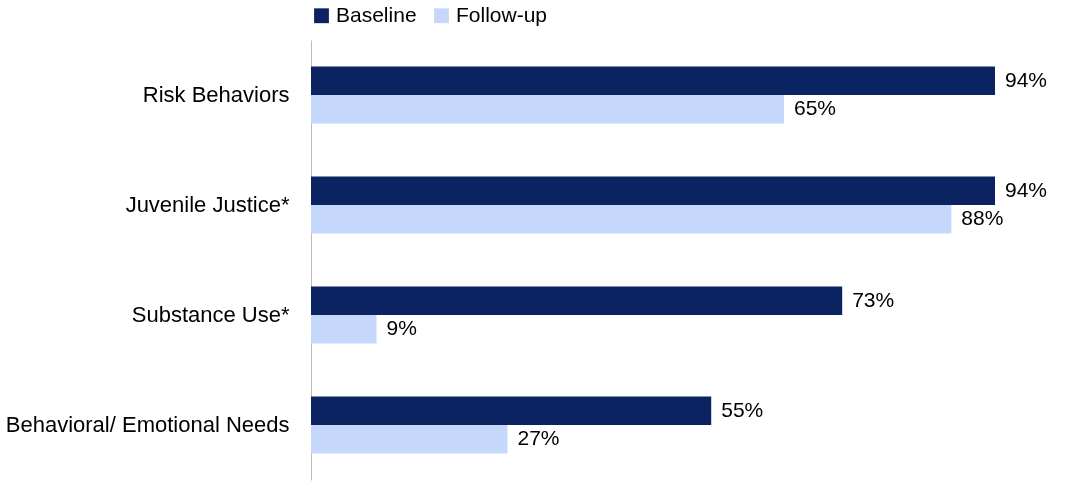  Describe the element at coordinates (376, 14) in the screenshot. I see `legend-label: Baseline` at that location.